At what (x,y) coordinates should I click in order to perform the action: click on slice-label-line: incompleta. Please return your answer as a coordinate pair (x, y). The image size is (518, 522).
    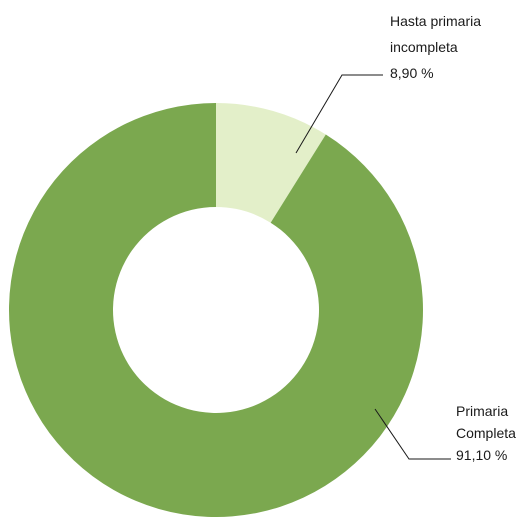
    Looking at the image, I should click on (424, 47).